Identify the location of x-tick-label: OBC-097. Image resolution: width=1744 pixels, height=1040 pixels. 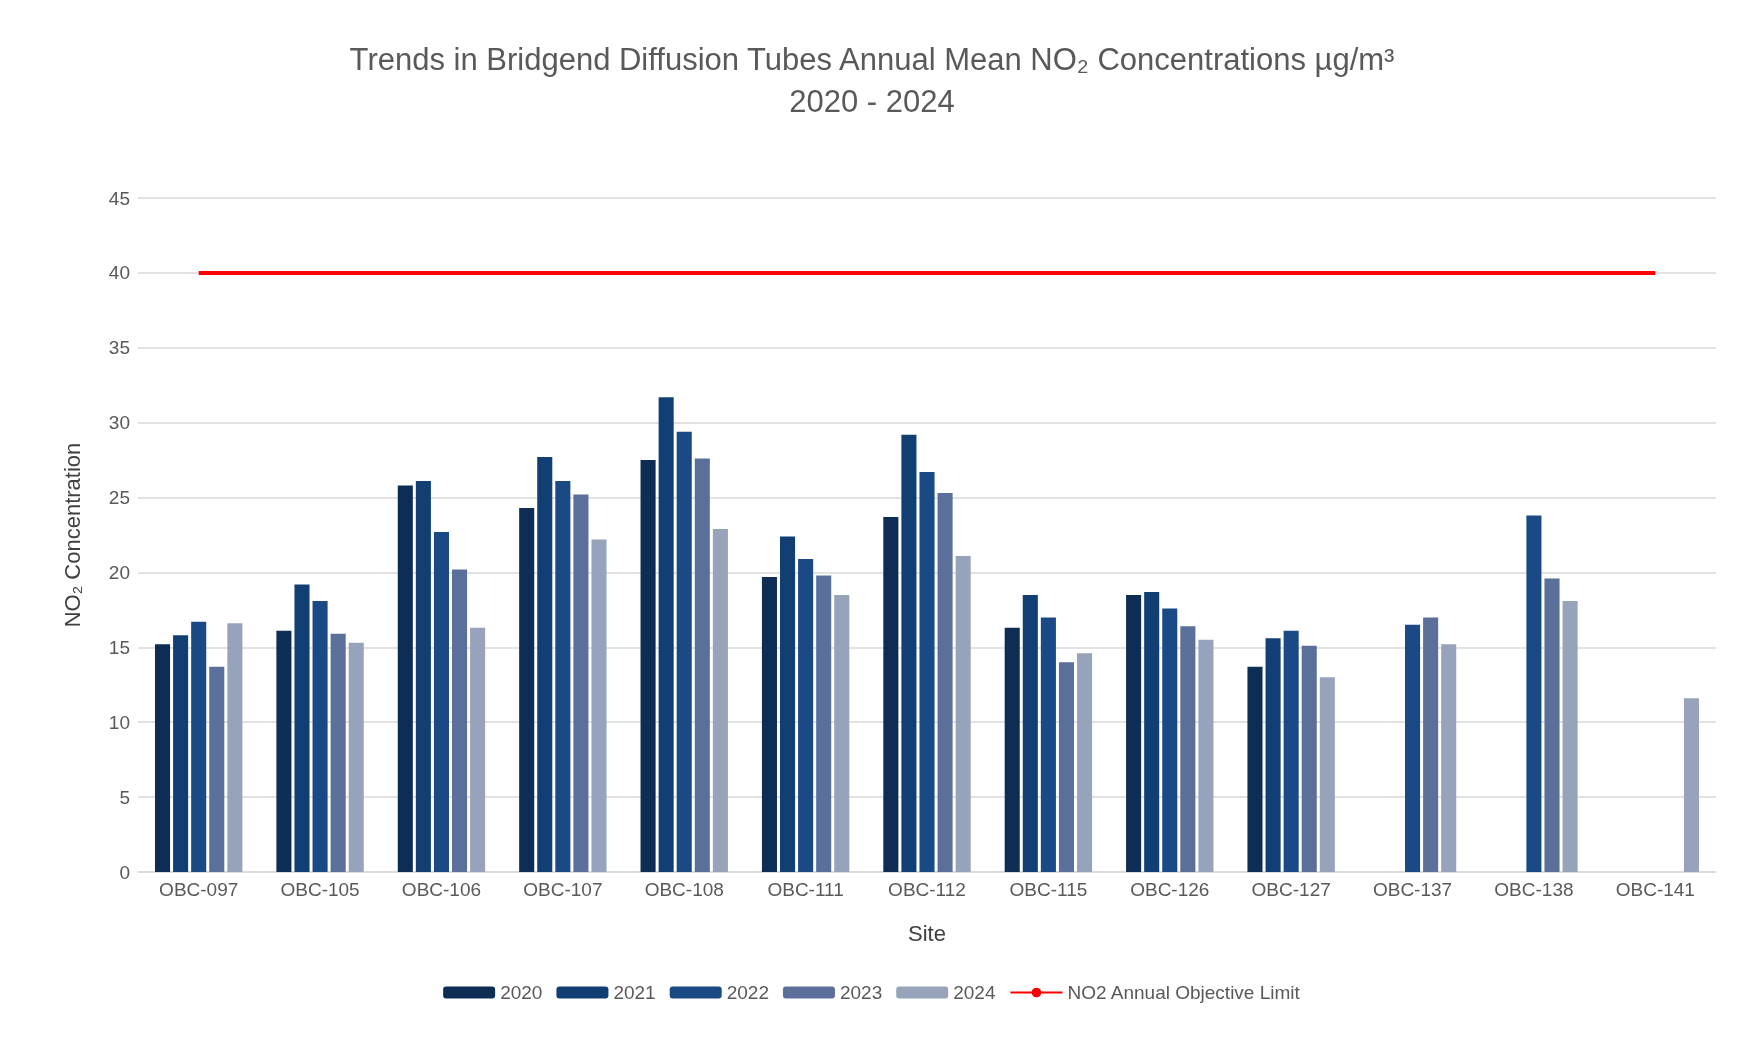
(199, 889).